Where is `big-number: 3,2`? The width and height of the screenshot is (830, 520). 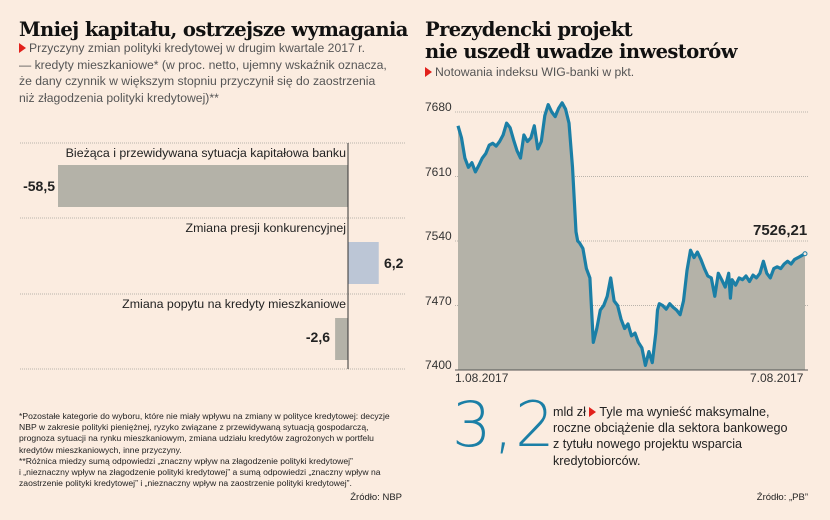 big-number: 3,2 is located at coordinates (504, 424).